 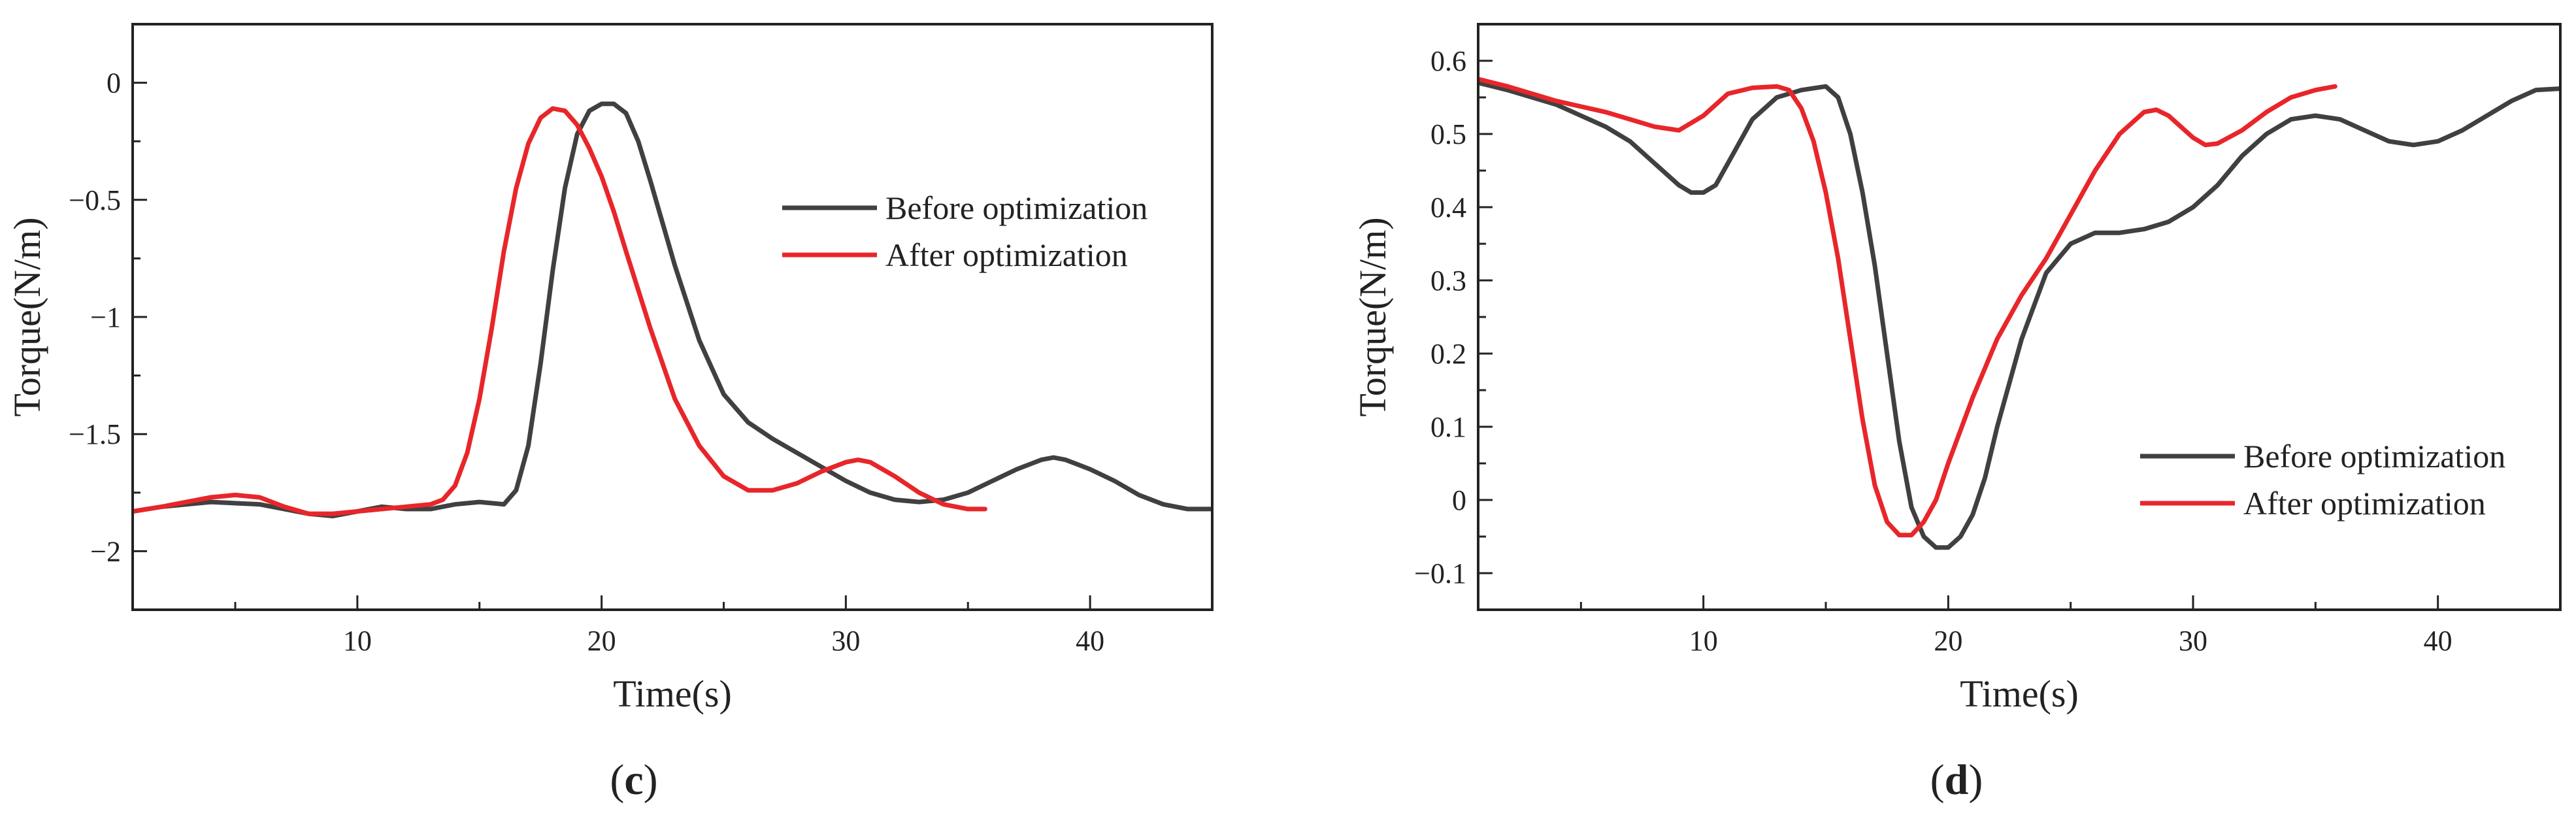 What do you see at coordinates (1956, 780) in the screenshot?
I see `panel-label-d: (d)` at bounding box center [1956, 780].